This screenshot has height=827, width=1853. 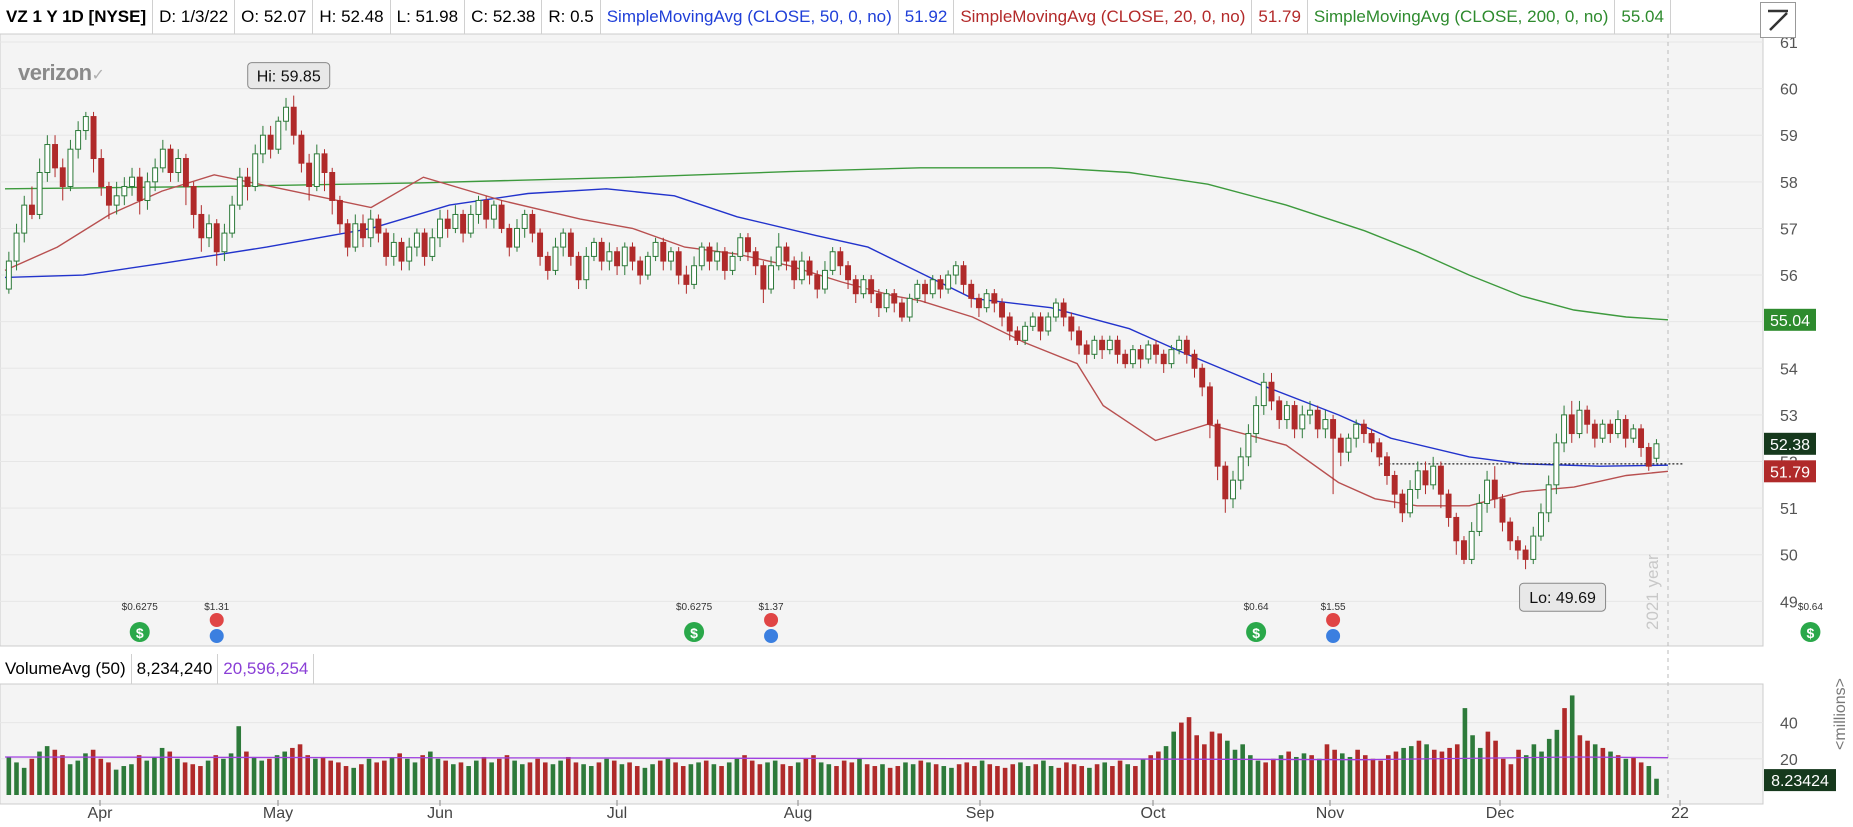 What do you see at coordinates (1462, 17) in the screenshot?
I see `sma200-label: SimpleMovingAvg (CLOSE, 200, 0, no)` at bounding box center [1462, 17].